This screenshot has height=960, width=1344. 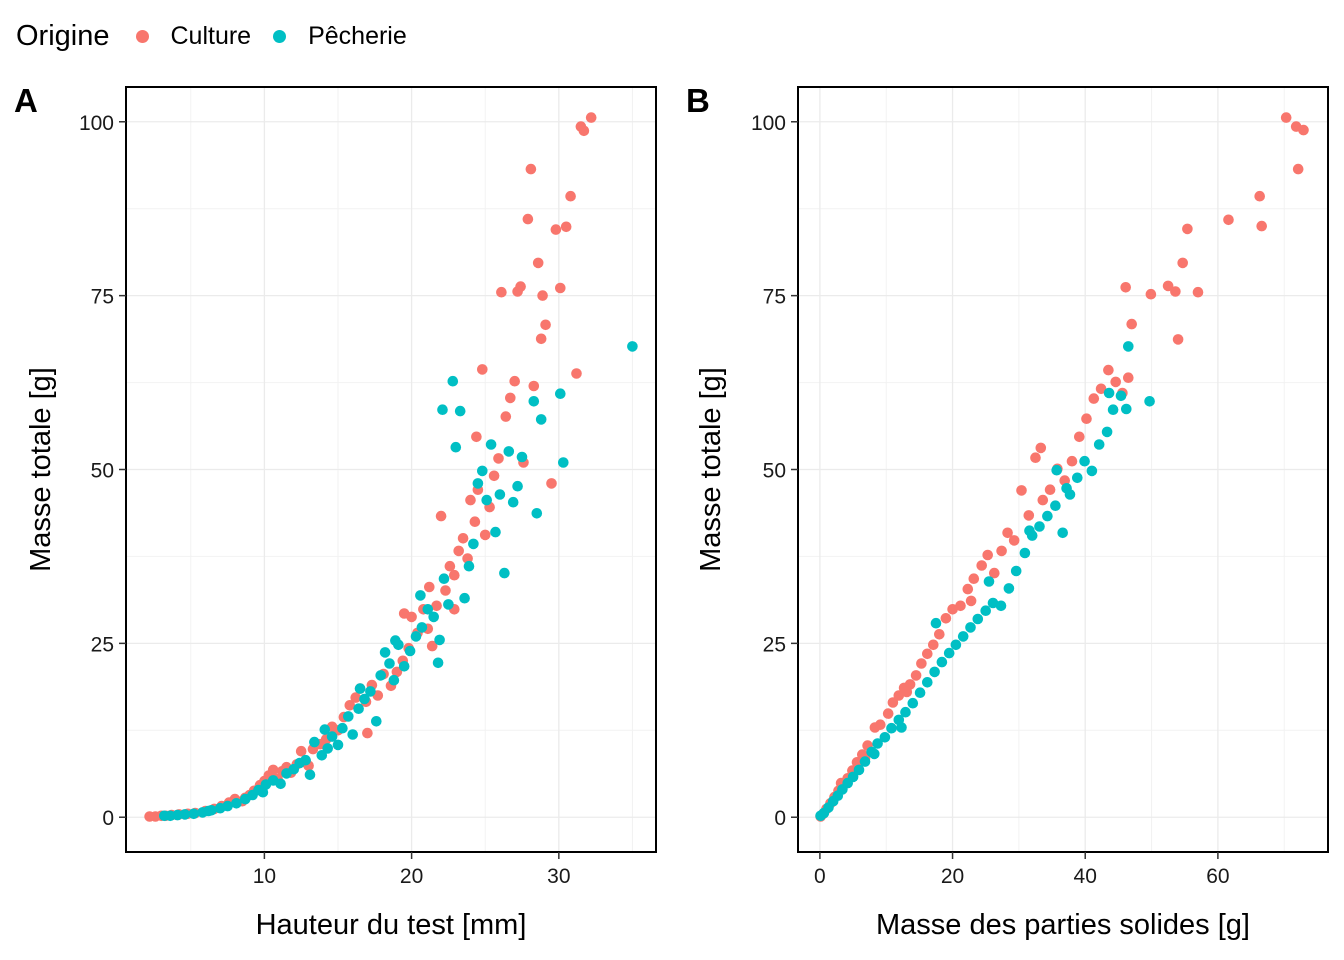 What do you see at coordinates (63, 35) in the screenshot?
I see `legend-title: Origine` at bounding box center [63, 35].